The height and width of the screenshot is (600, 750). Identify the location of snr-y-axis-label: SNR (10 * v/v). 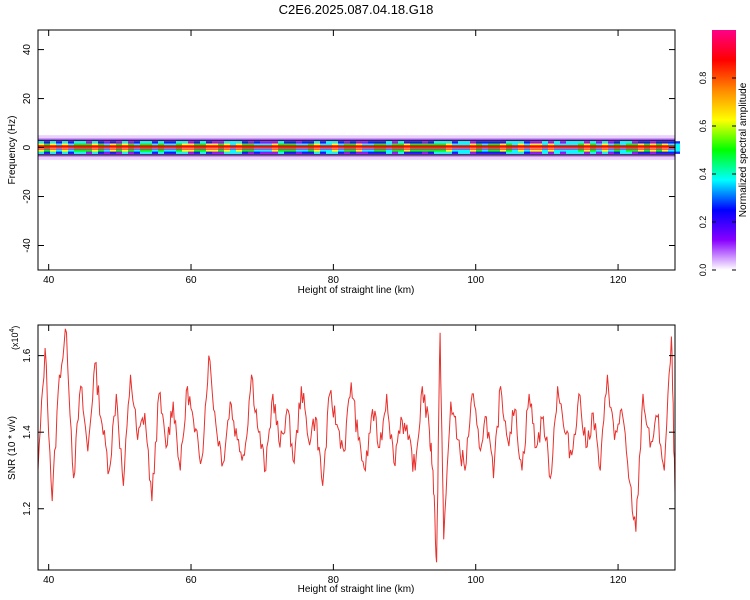
(12, 448).